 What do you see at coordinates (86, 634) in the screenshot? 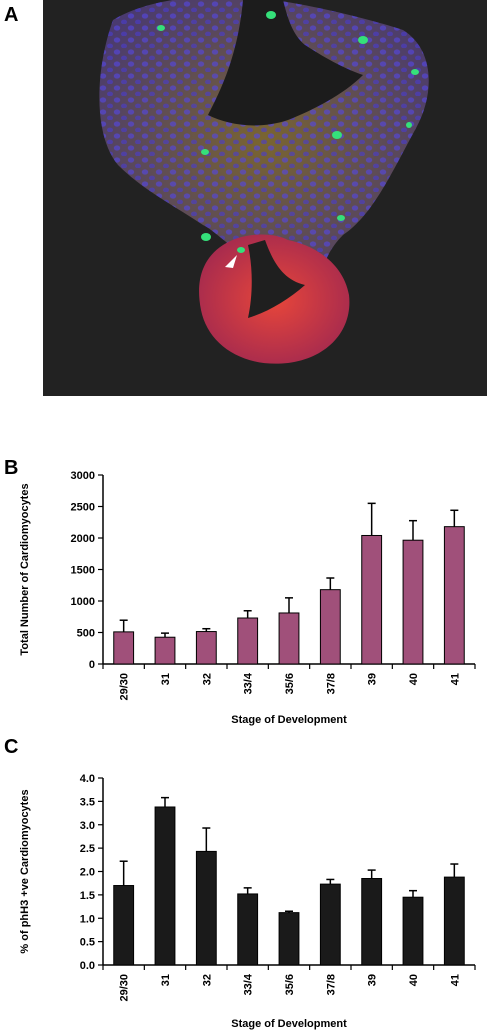
I see `y-tick-label: 500` at bounding box center [86, 634].